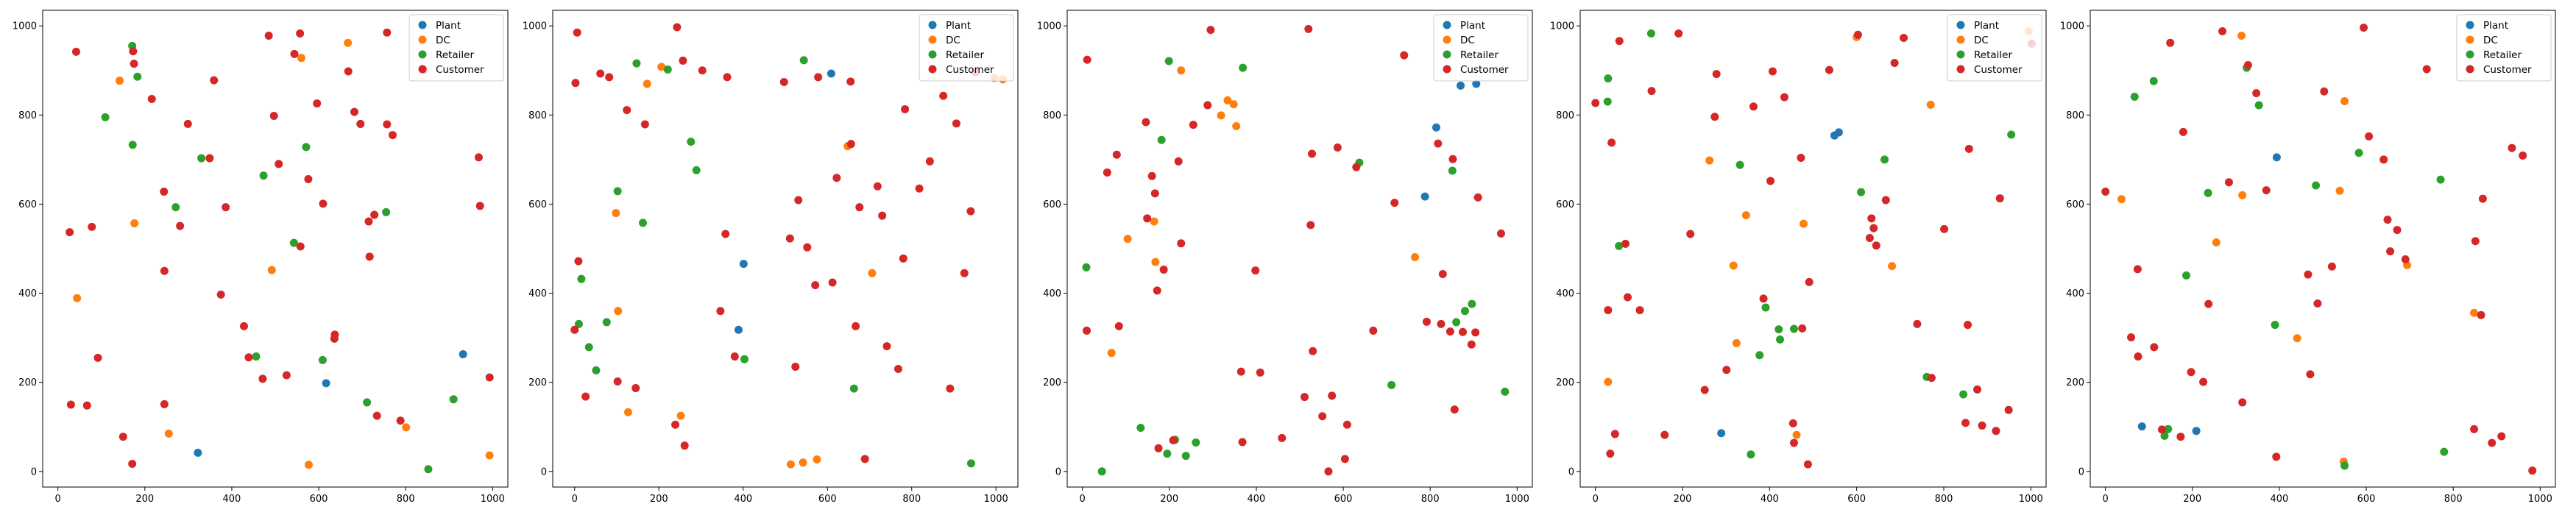  I want to click on legend: Plant DC Retailer Customer, so click(2504, 48).